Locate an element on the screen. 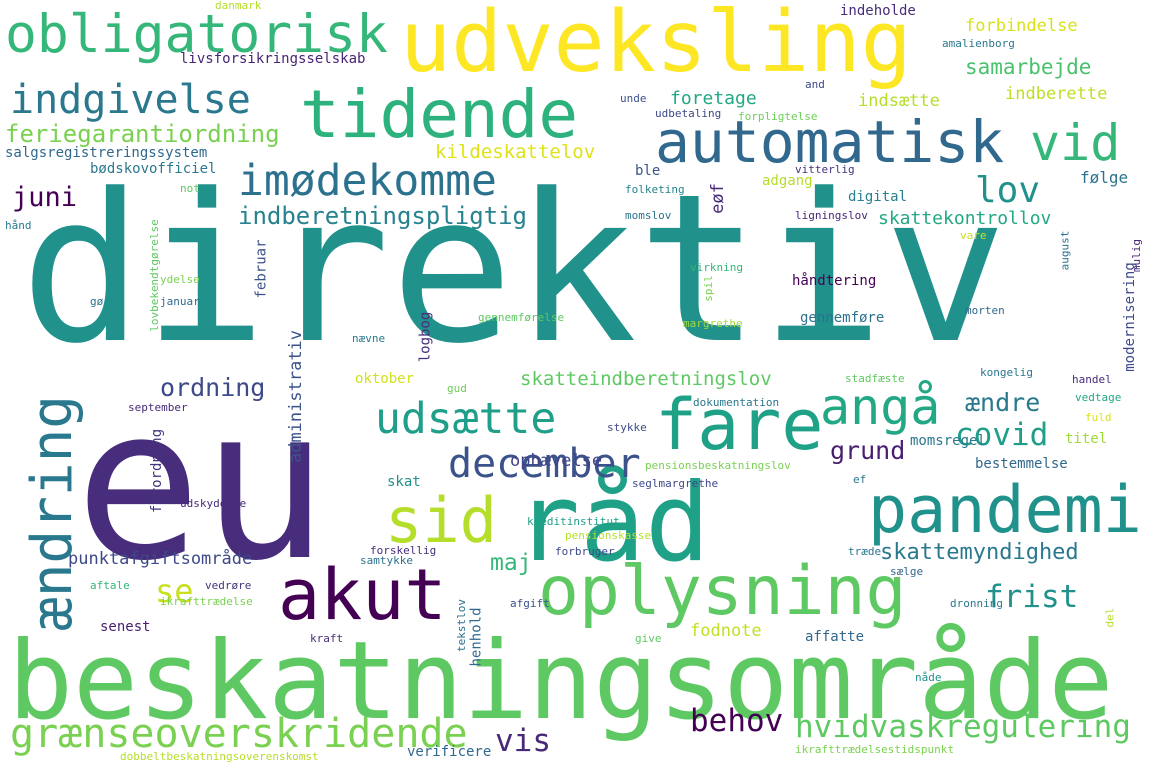 The width and height of the screenshot is (1155, 770). word-not: not is located at coordinates (190, 188).